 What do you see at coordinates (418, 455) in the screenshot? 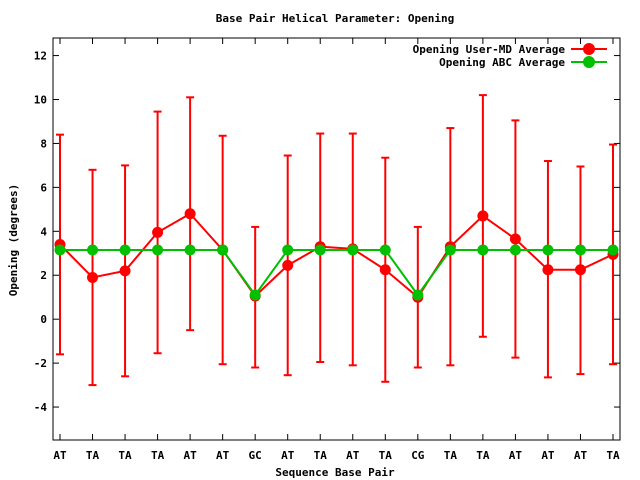
I see `x-tick-label: CG` at bounding box center [418, 455].